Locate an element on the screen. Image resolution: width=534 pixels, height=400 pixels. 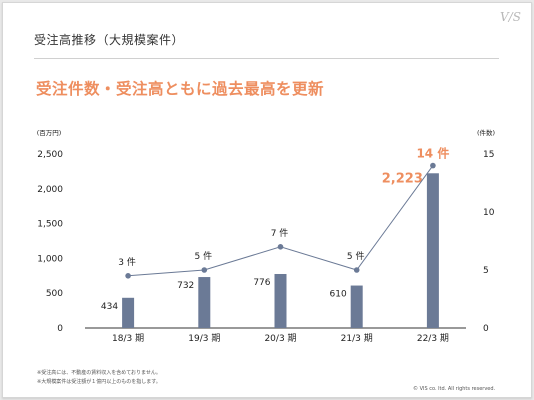
bar-value-label: 732 is located at coordinates (185, 286).